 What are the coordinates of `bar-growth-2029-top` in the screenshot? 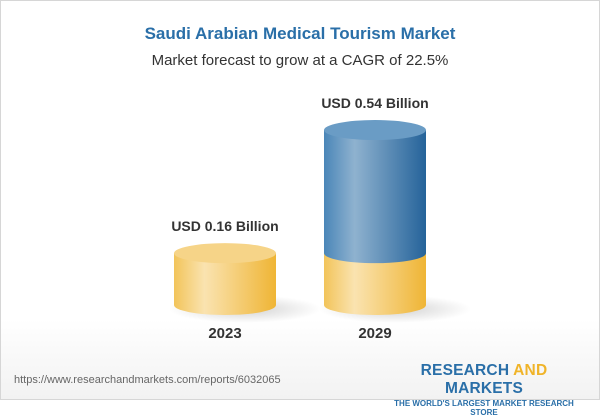 It's located at (375, 130).